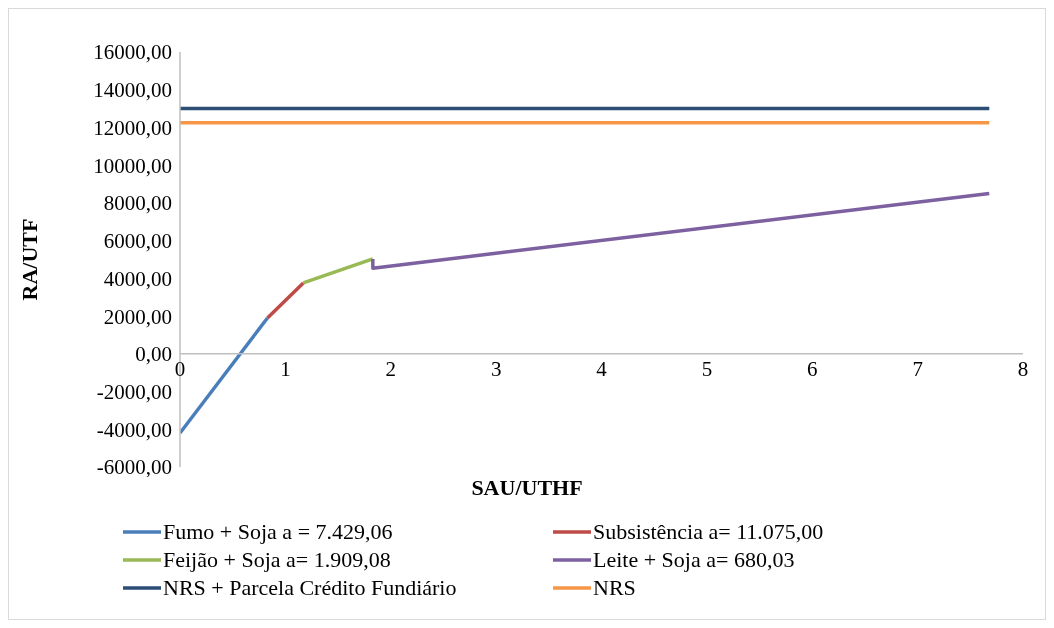  What do you see at coordinates (180, 368) in the screenshot?
I see `x-tick-label: 0` at bounding box center [180, 368].